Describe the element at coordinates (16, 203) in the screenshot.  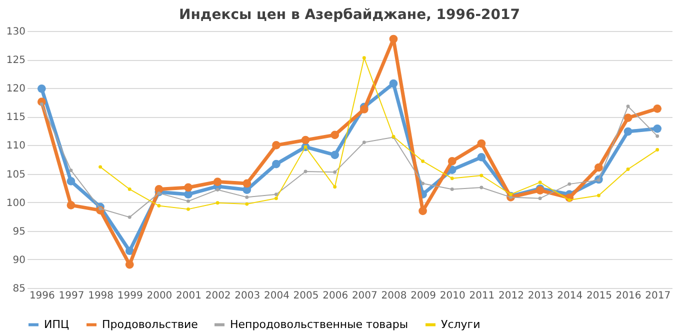
I see `y-tick-label: 100` at that location.